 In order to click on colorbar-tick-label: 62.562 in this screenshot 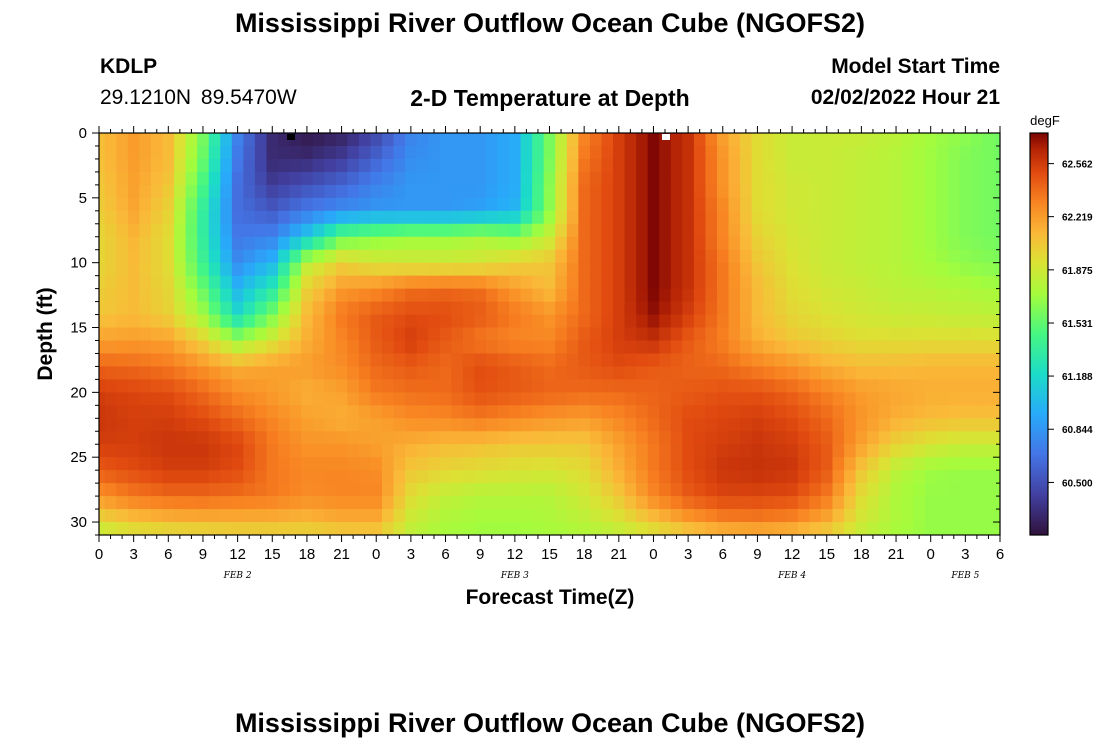, I will do `click(1077, 165)`.